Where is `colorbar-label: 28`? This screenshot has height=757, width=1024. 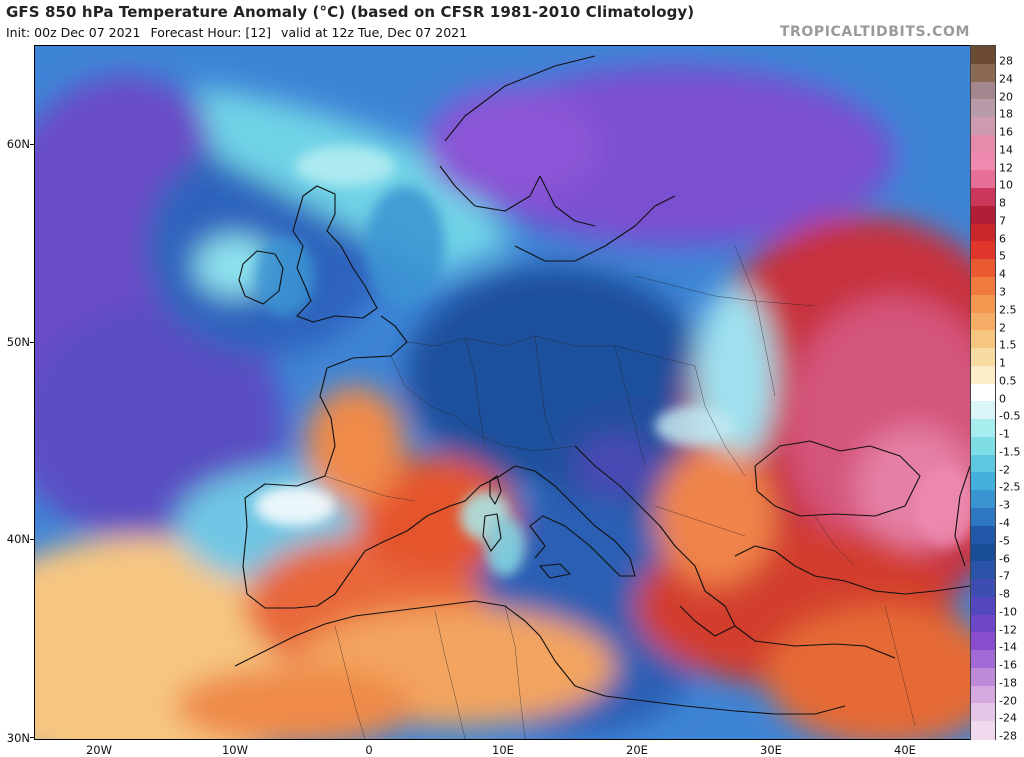
colorbar-label: 28 is located at coordinates (1006, 61).